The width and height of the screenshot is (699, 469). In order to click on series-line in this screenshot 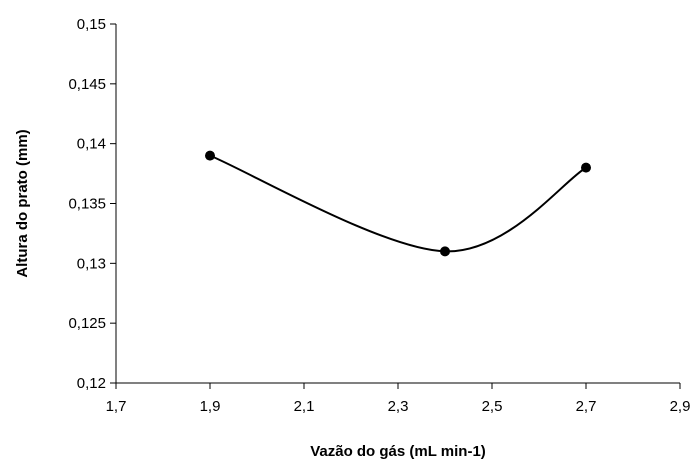, I will do `click(398, 203)`.